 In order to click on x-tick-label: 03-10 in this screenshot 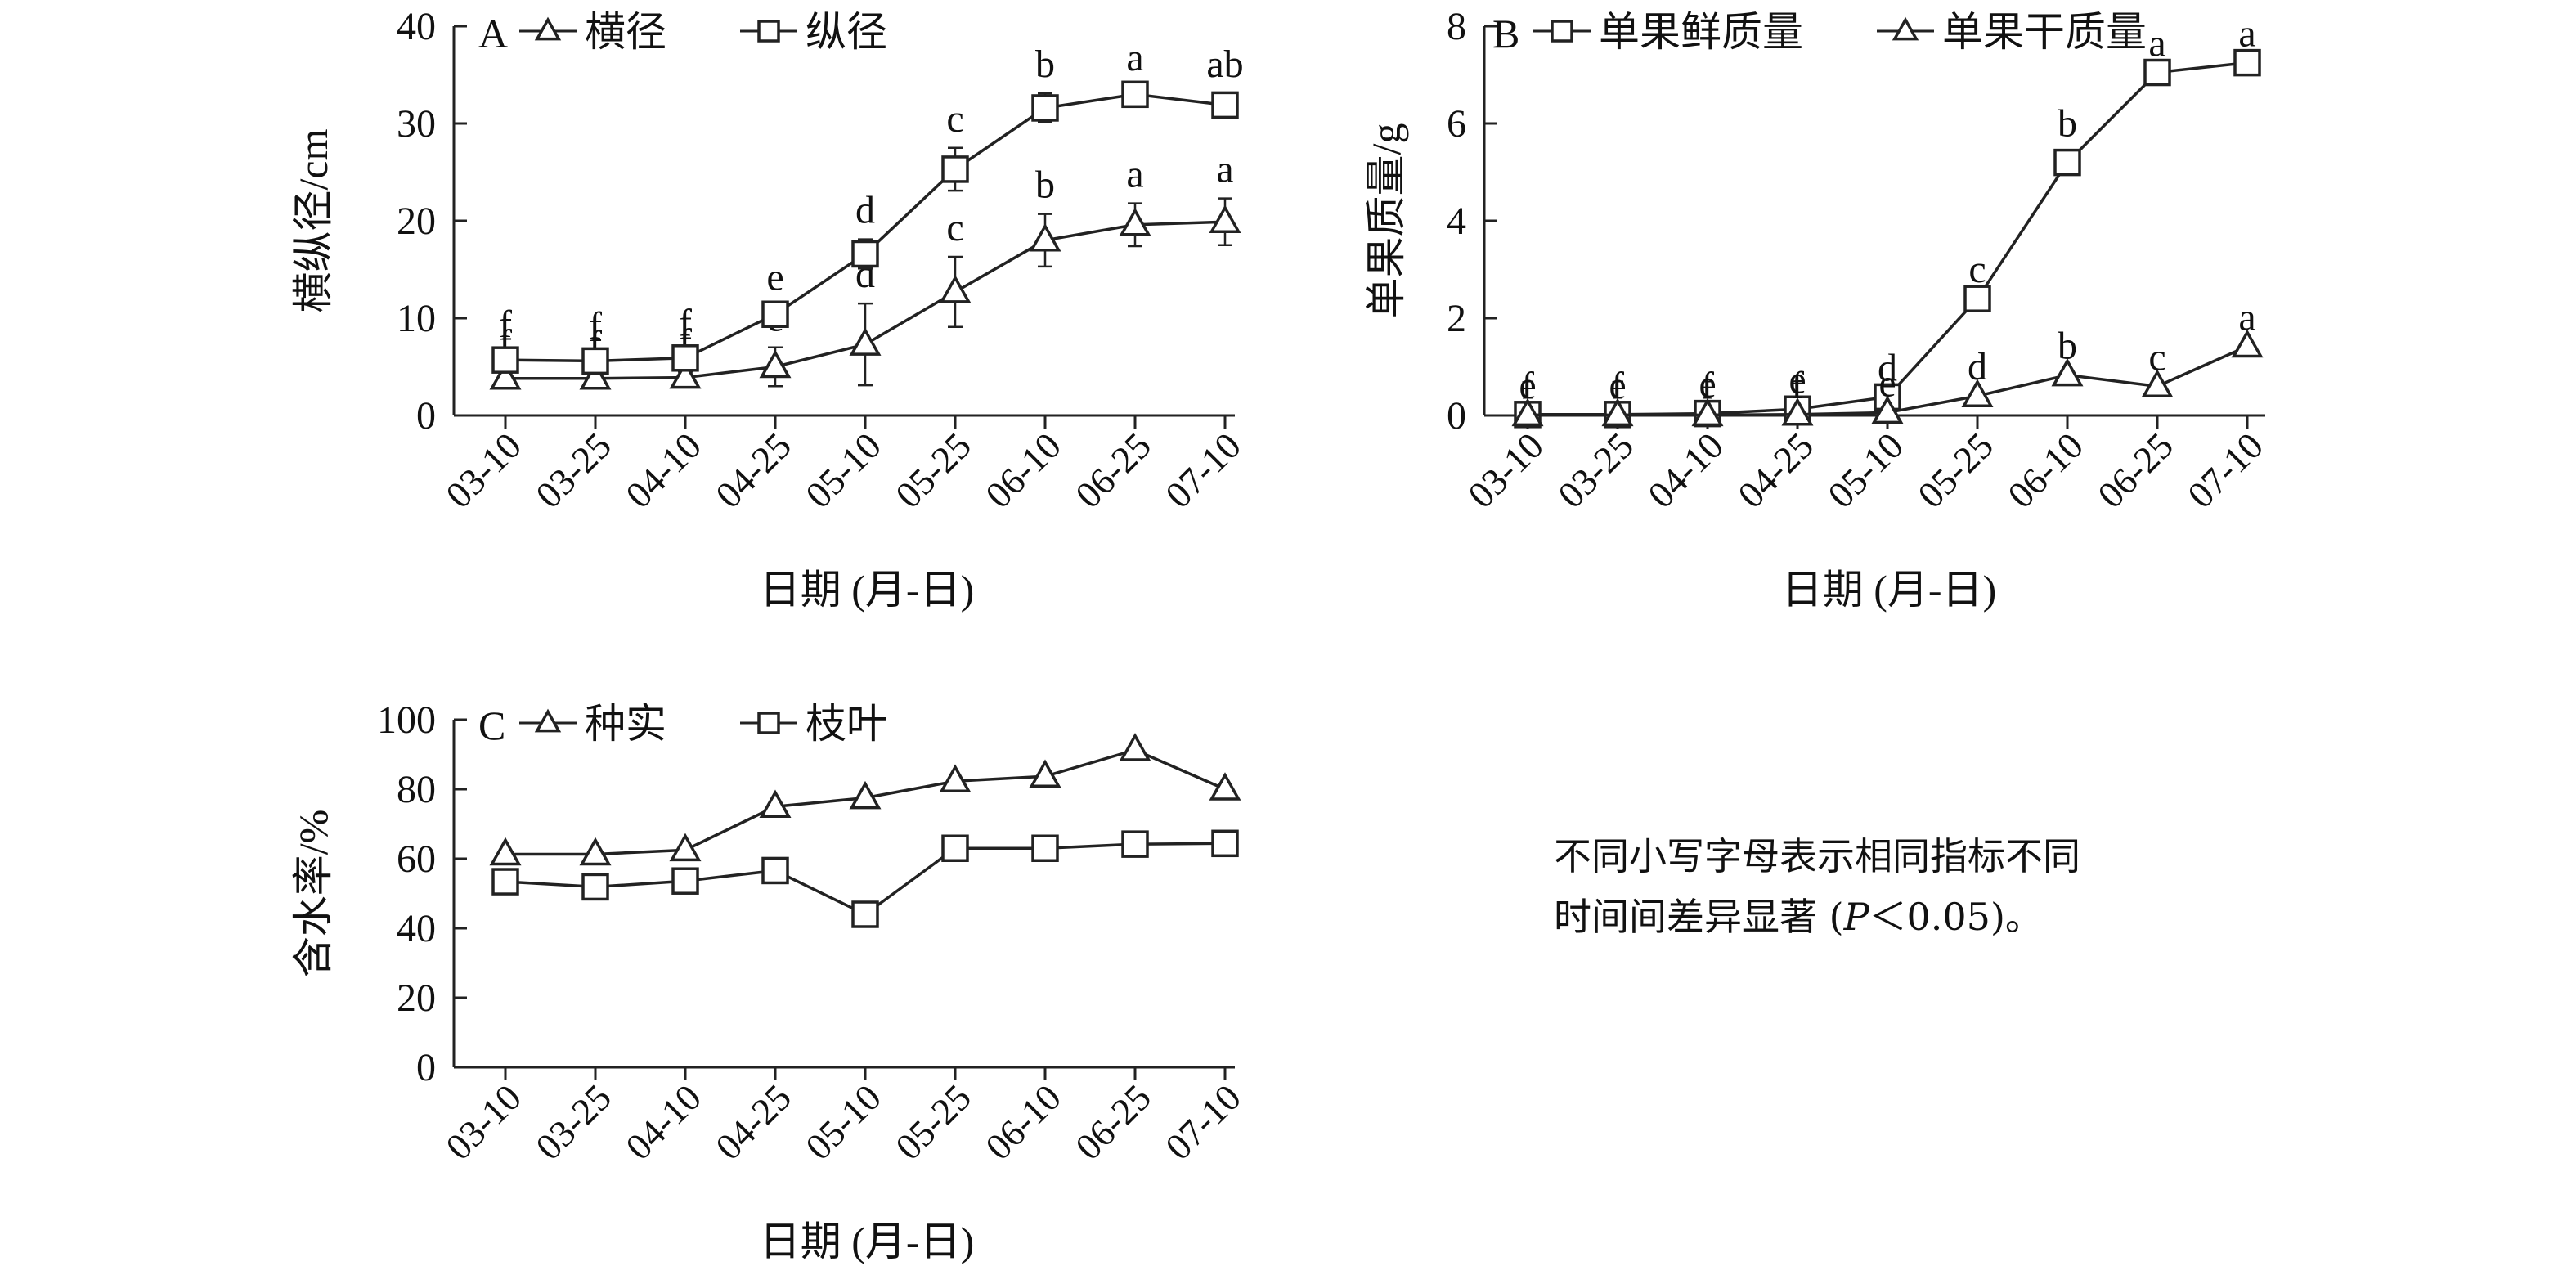, I will do `click(483, 1122)`.